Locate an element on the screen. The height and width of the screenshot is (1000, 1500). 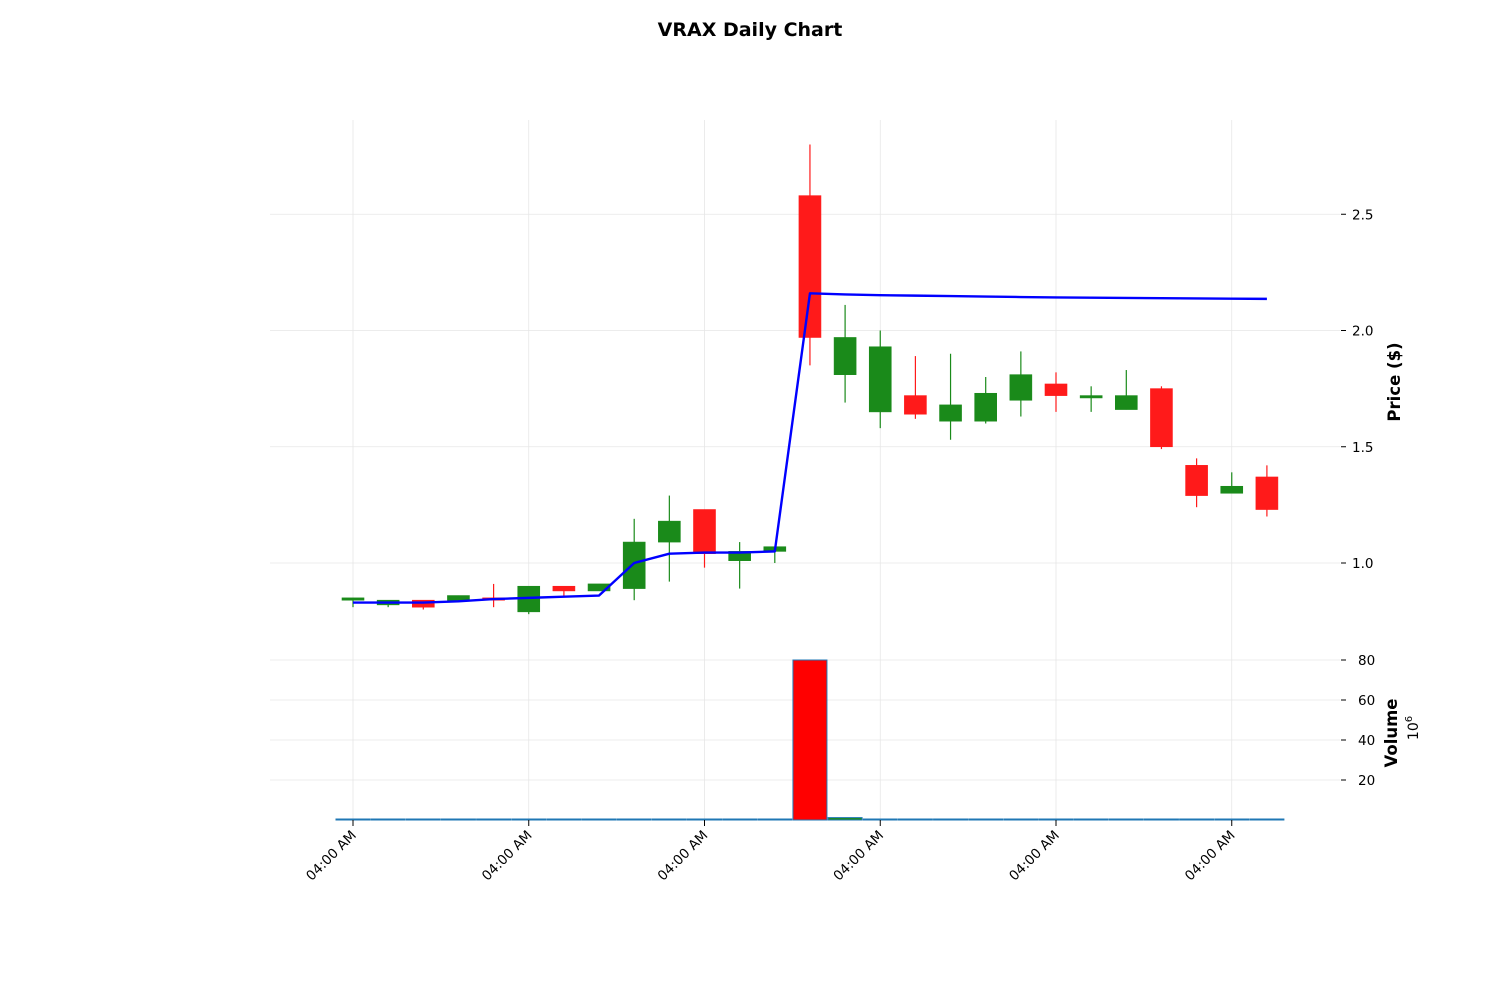
chart-title: VRAX Daily Chart is located at coordinates (750, 30).